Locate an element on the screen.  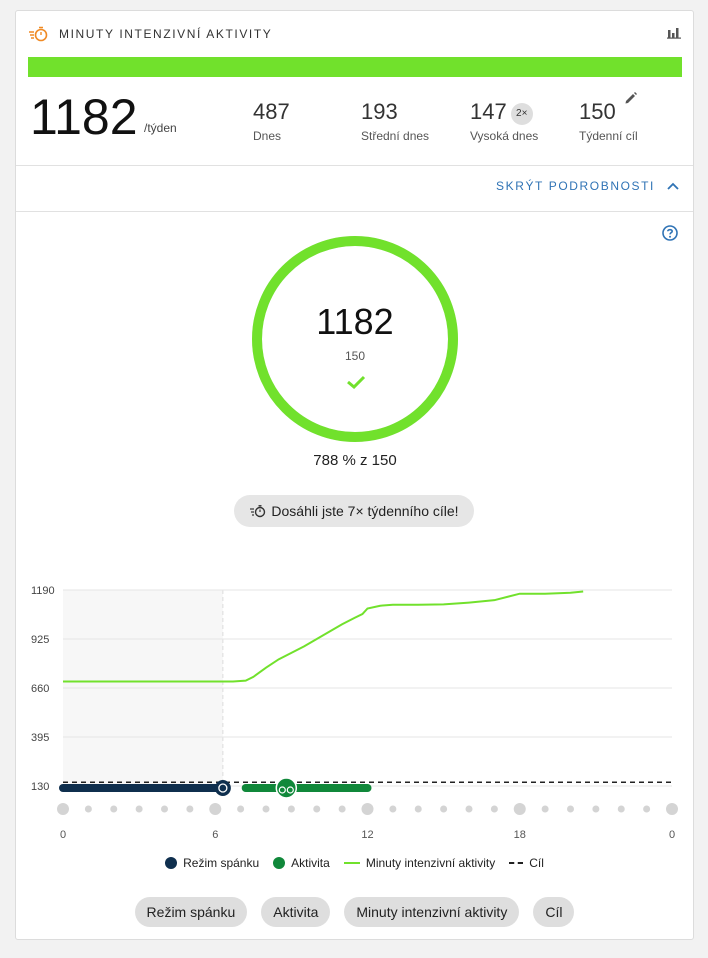
legend-goal: Cíl is located at coordinates (526, 863).